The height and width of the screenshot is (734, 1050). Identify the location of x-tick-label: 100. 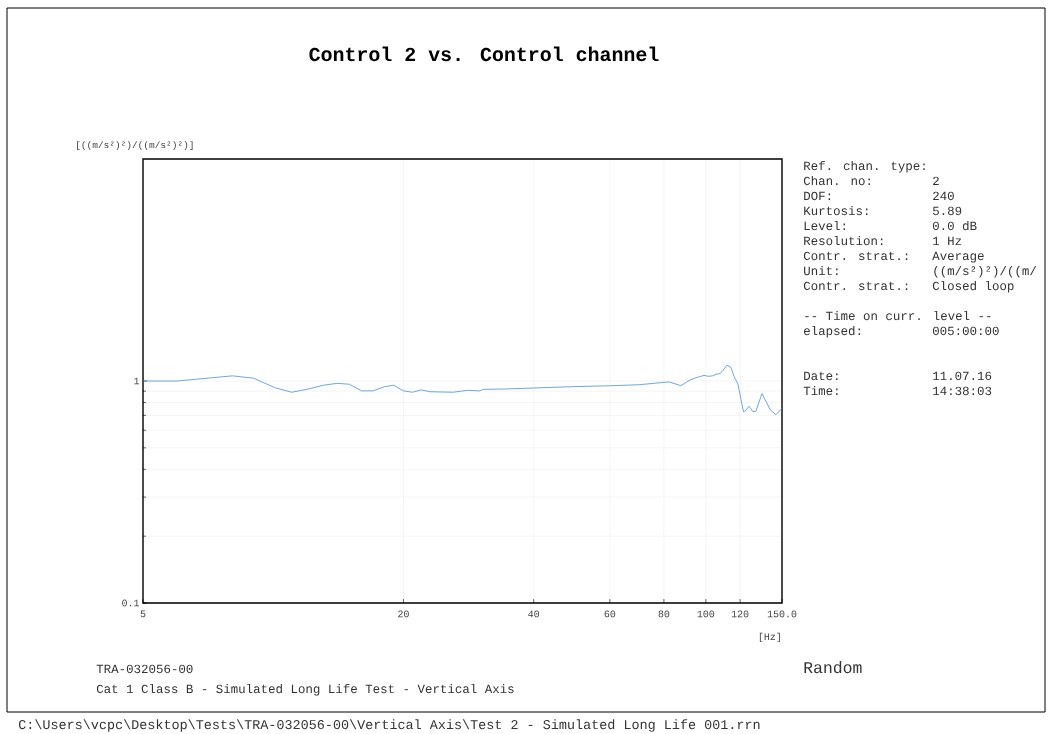
(706, 614).